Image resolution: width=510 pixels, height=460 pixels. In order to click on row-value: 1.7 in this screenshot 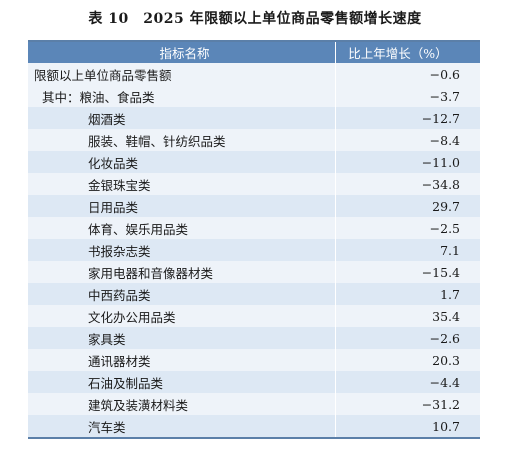, I will do `click(450, 294)`.